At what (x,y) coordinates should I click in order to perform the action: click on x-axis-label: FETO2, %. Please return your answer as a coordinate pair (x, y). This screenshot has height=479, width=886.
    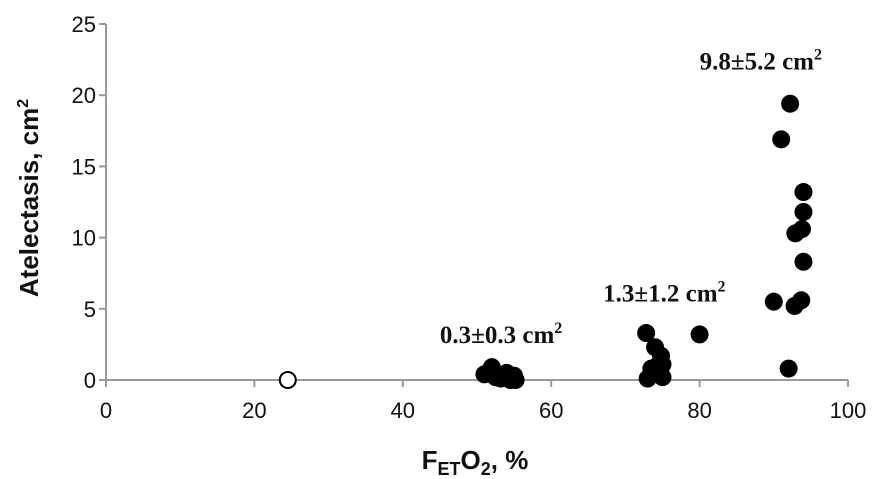
    Looking at the image, I should click on (475, 462).